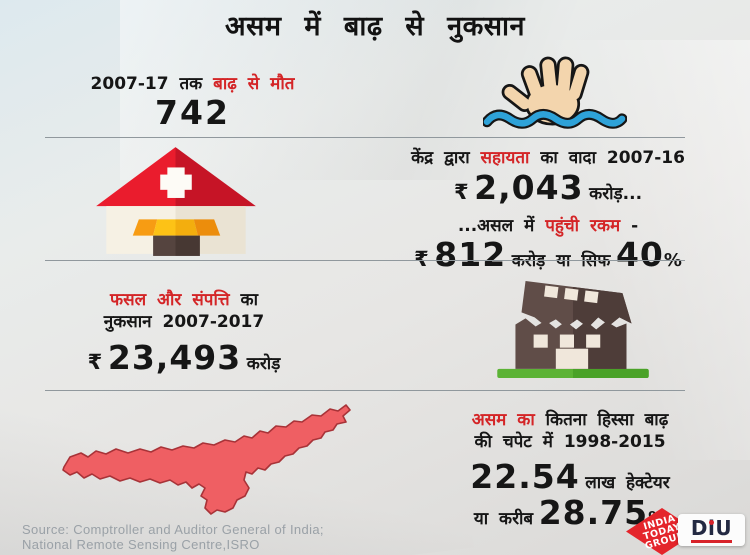 The height and width of the screenshot is (555, 750). Describe the element at coordinates (529, 188) in the screenshot. I see `aid-promised-value: 2,043` at that location.